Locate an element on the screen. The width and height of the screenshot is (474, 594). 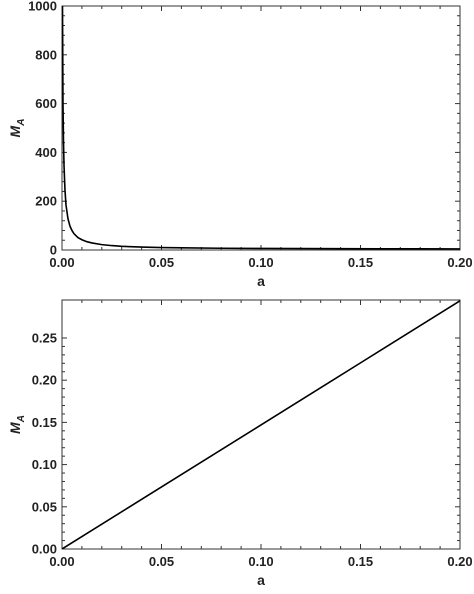
chart-bottom-x-tick-label: 0.15 is located at coordinates (360, 561).